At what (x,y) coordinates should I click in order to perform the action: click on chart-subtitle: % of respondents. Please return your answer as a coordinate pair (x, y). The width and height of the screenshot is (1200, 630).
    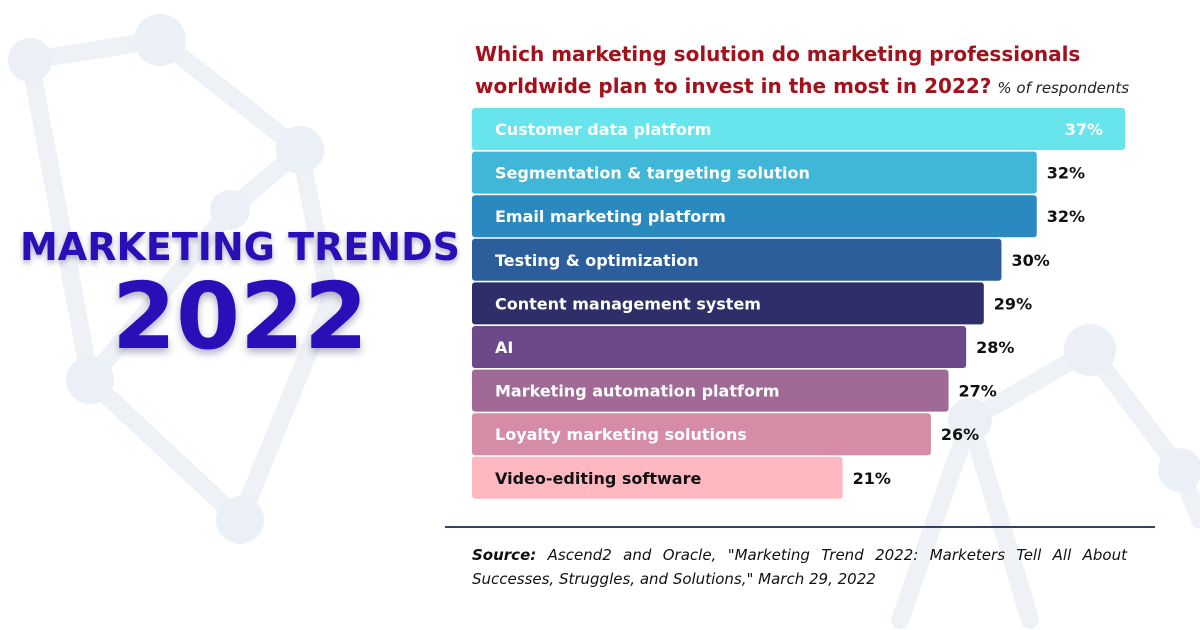
    Looking at the image, I should click on (1063, 88).